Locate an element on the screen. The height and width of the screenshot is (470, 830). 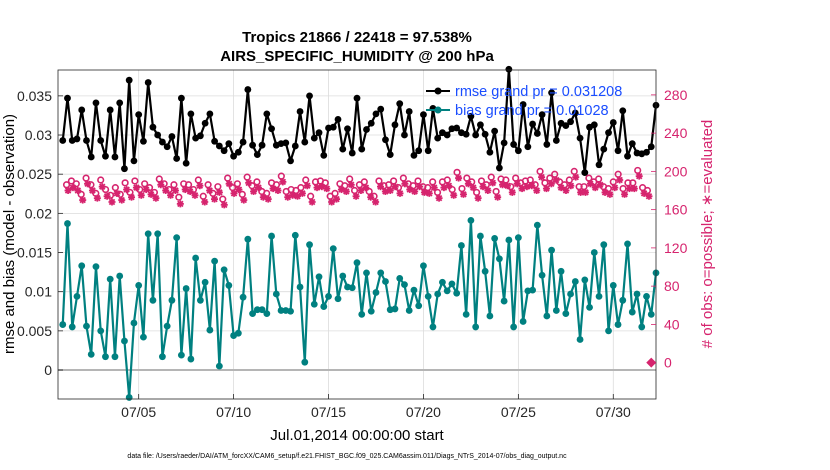
right-y-tick-label: 160 is located at coordinates (676, 210).